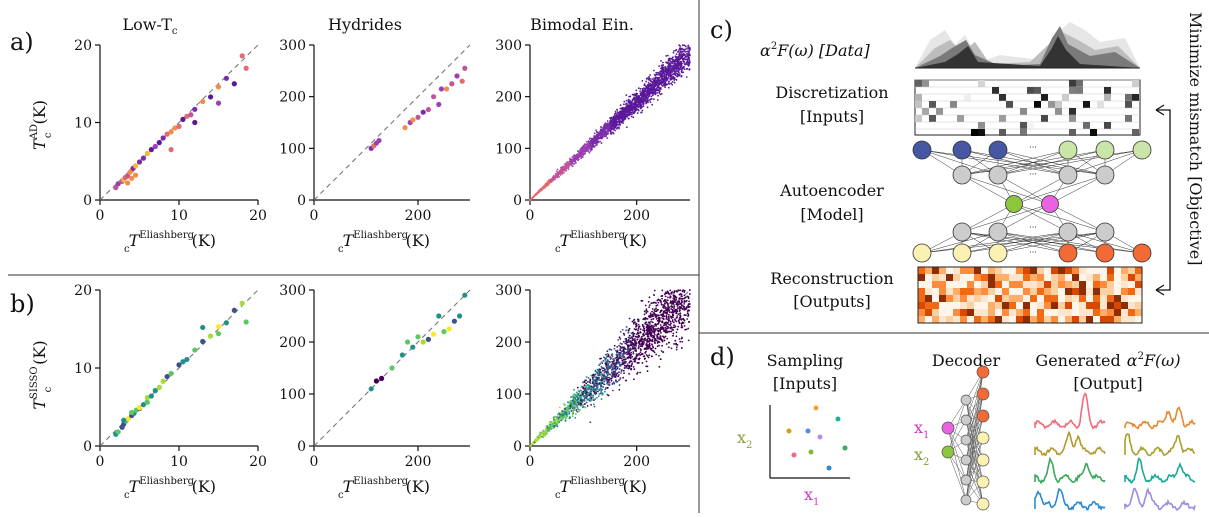  I want to click on y-tick-label: 10, so click(83, 369).